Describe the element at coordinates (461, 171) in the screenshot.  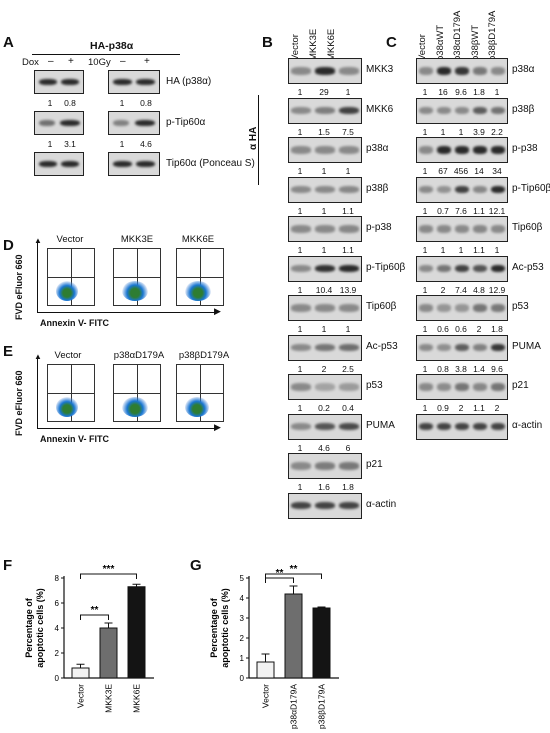
I see `panel-c-quant: 456` at that location.